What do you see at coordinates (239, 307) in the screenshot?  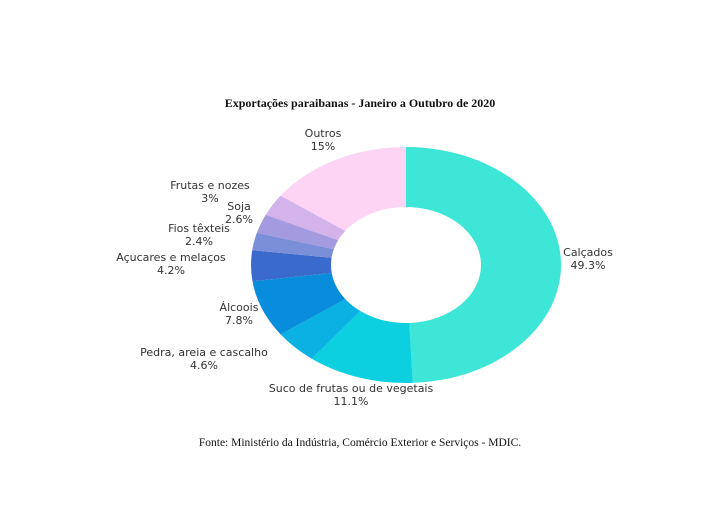 I see `slice-label: Álcoois` at bounding box center [239, 307].